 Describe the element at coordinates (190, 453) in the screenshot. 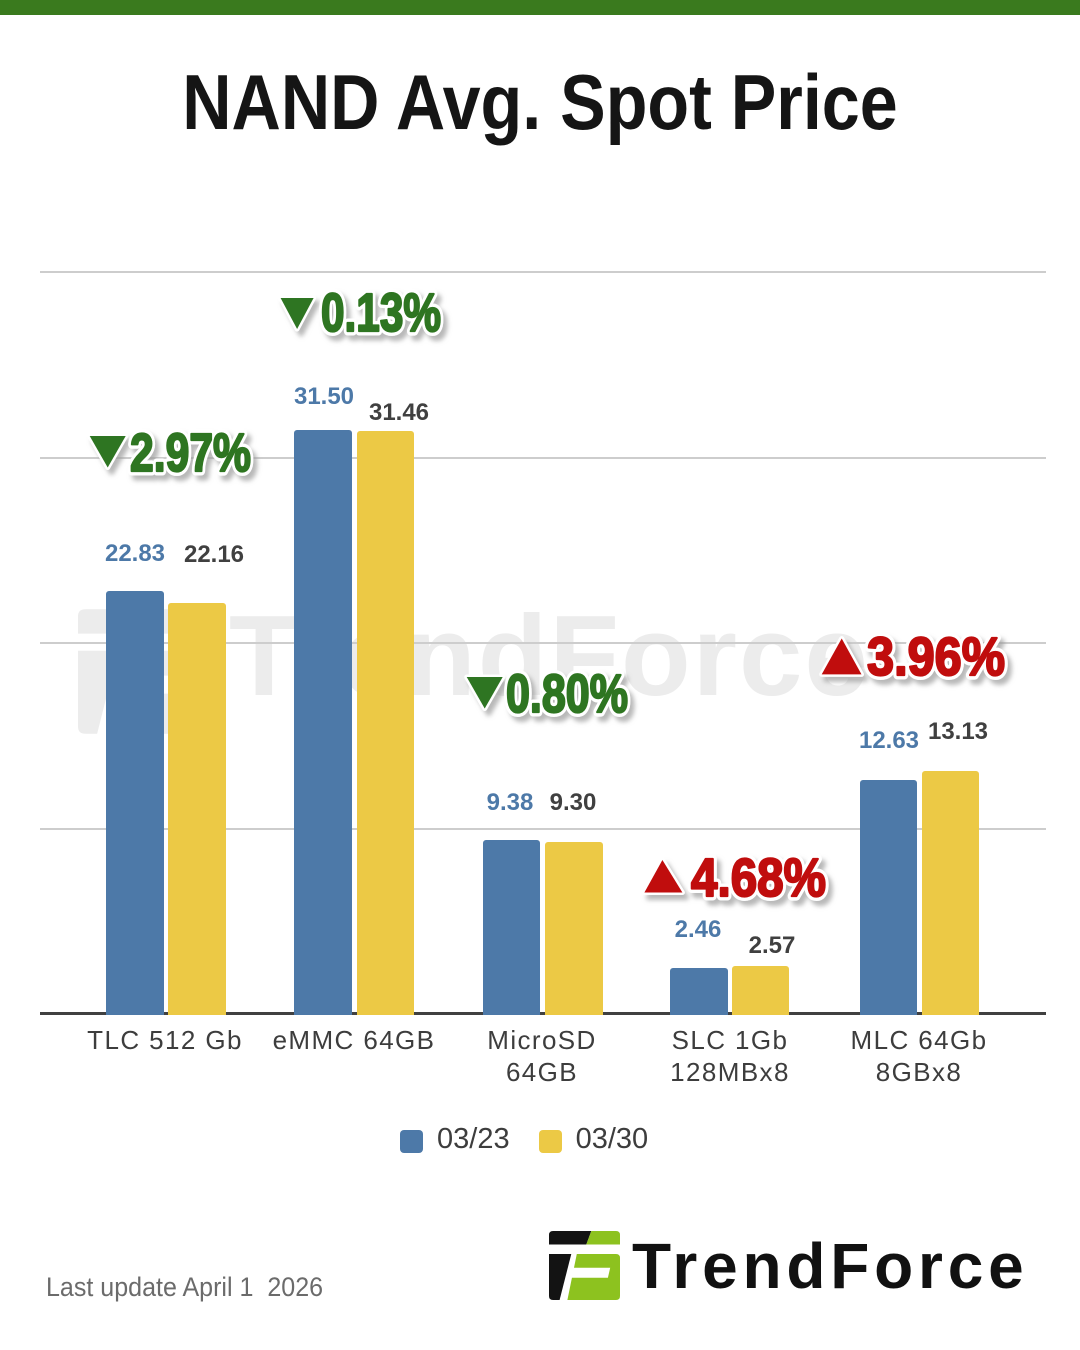

I see `svg-text: 2.97%` at that location.